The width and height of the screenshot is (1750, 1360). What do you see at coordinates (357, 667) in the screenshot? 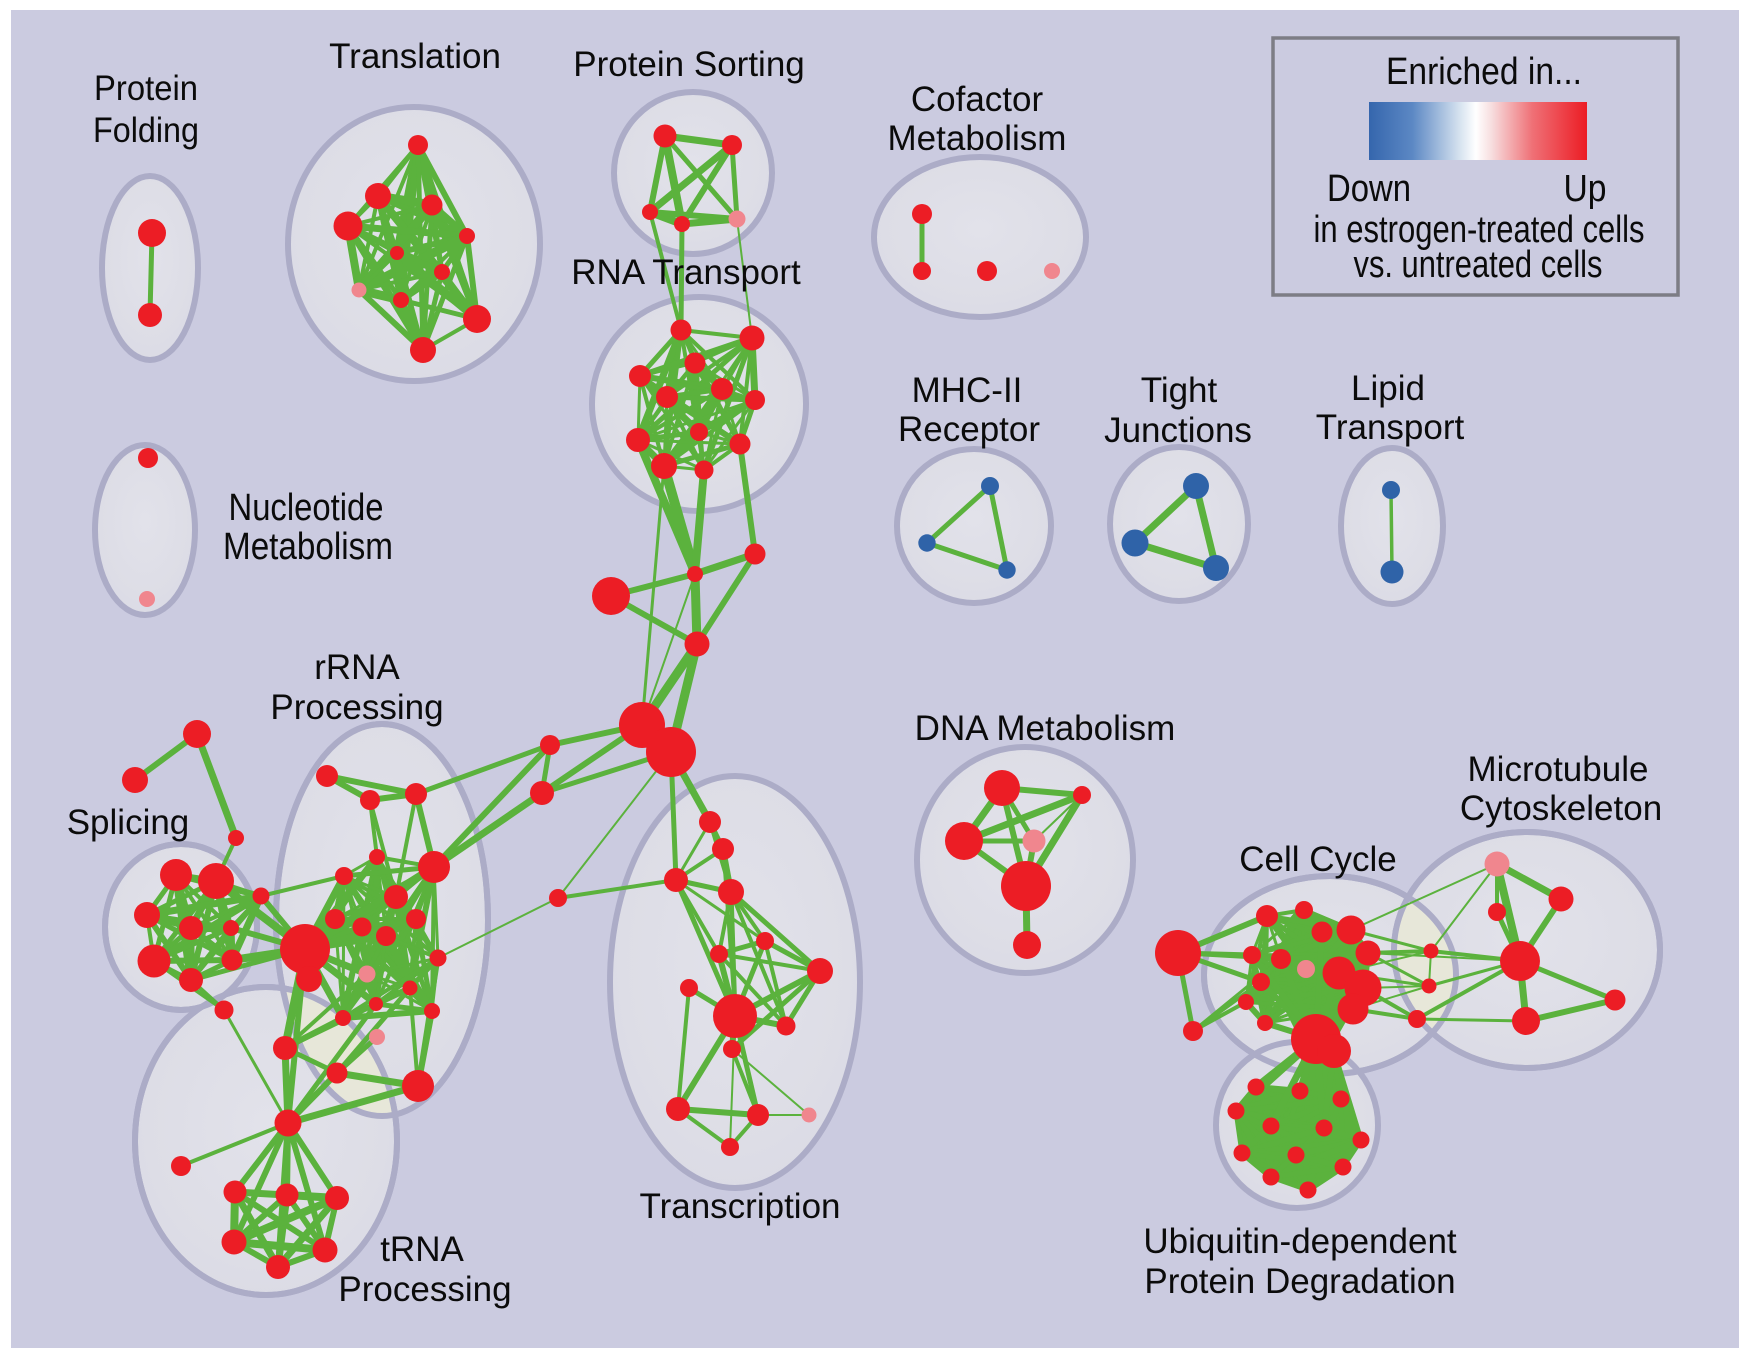
I see `svg-text: rRNA` at bounding box center [357, 667].